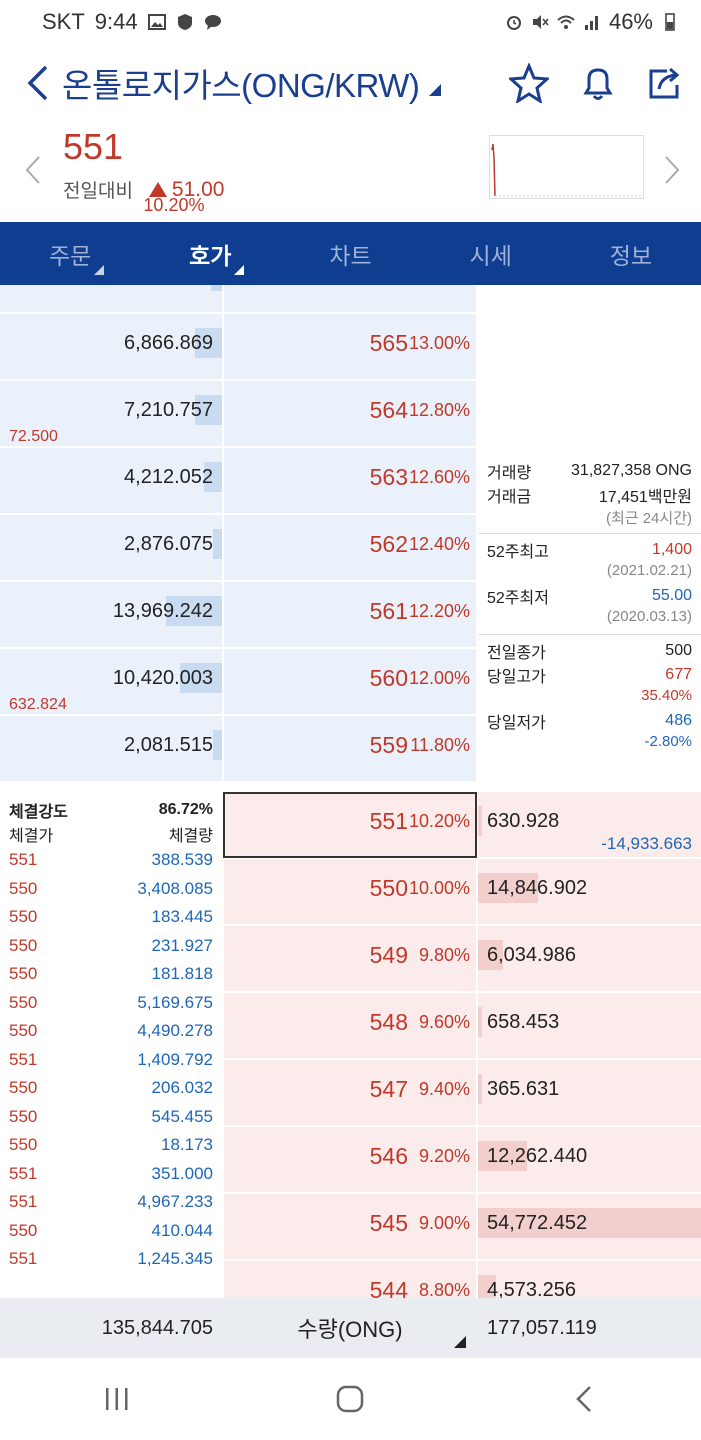 The image size is (701, 1440). Describe the element at coordinates (591, 23) in the screenshot. I see `signal-icon` at that location.